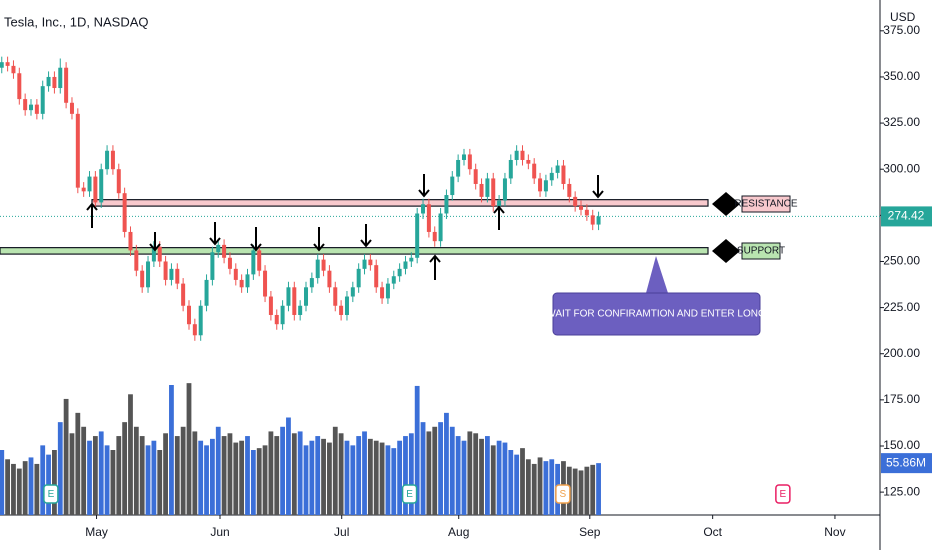 The height and width of the screenshot is (550, 932). Describe the element at coordinates (563, 494) in the screenshot. I see `event-badge` at that location.